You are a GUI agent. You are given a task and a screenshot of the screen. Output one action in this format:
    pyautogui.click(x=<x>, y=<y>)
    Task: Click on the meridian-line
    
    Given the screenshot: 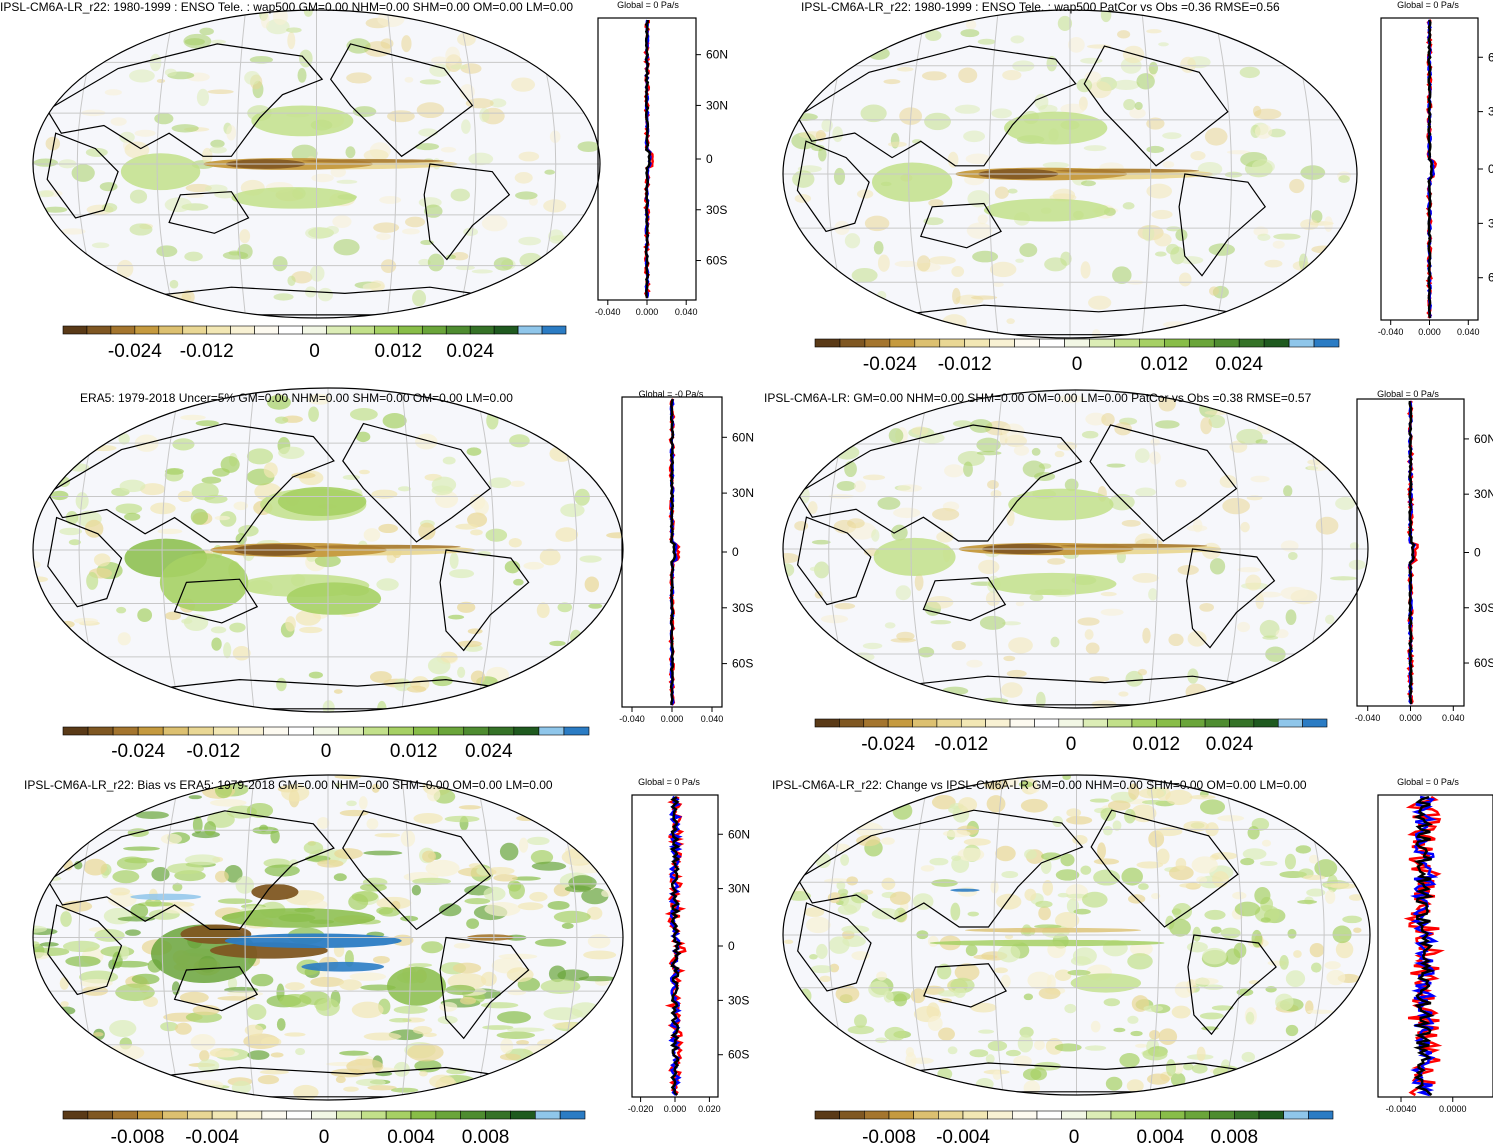 What is the action you would take?
    pyautogui.click(x=33, y=164)
    